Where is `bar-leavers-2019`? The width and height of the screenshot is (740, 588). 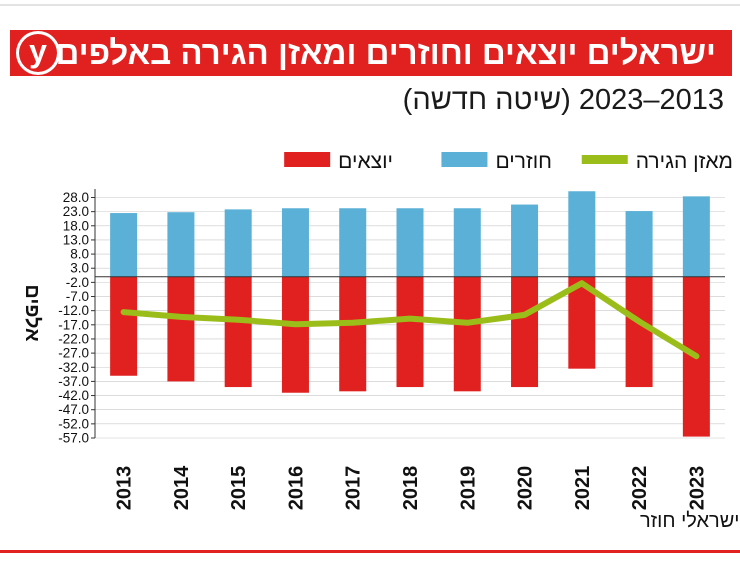
bar-leavers-2019 is located at coordinates (467, 334).